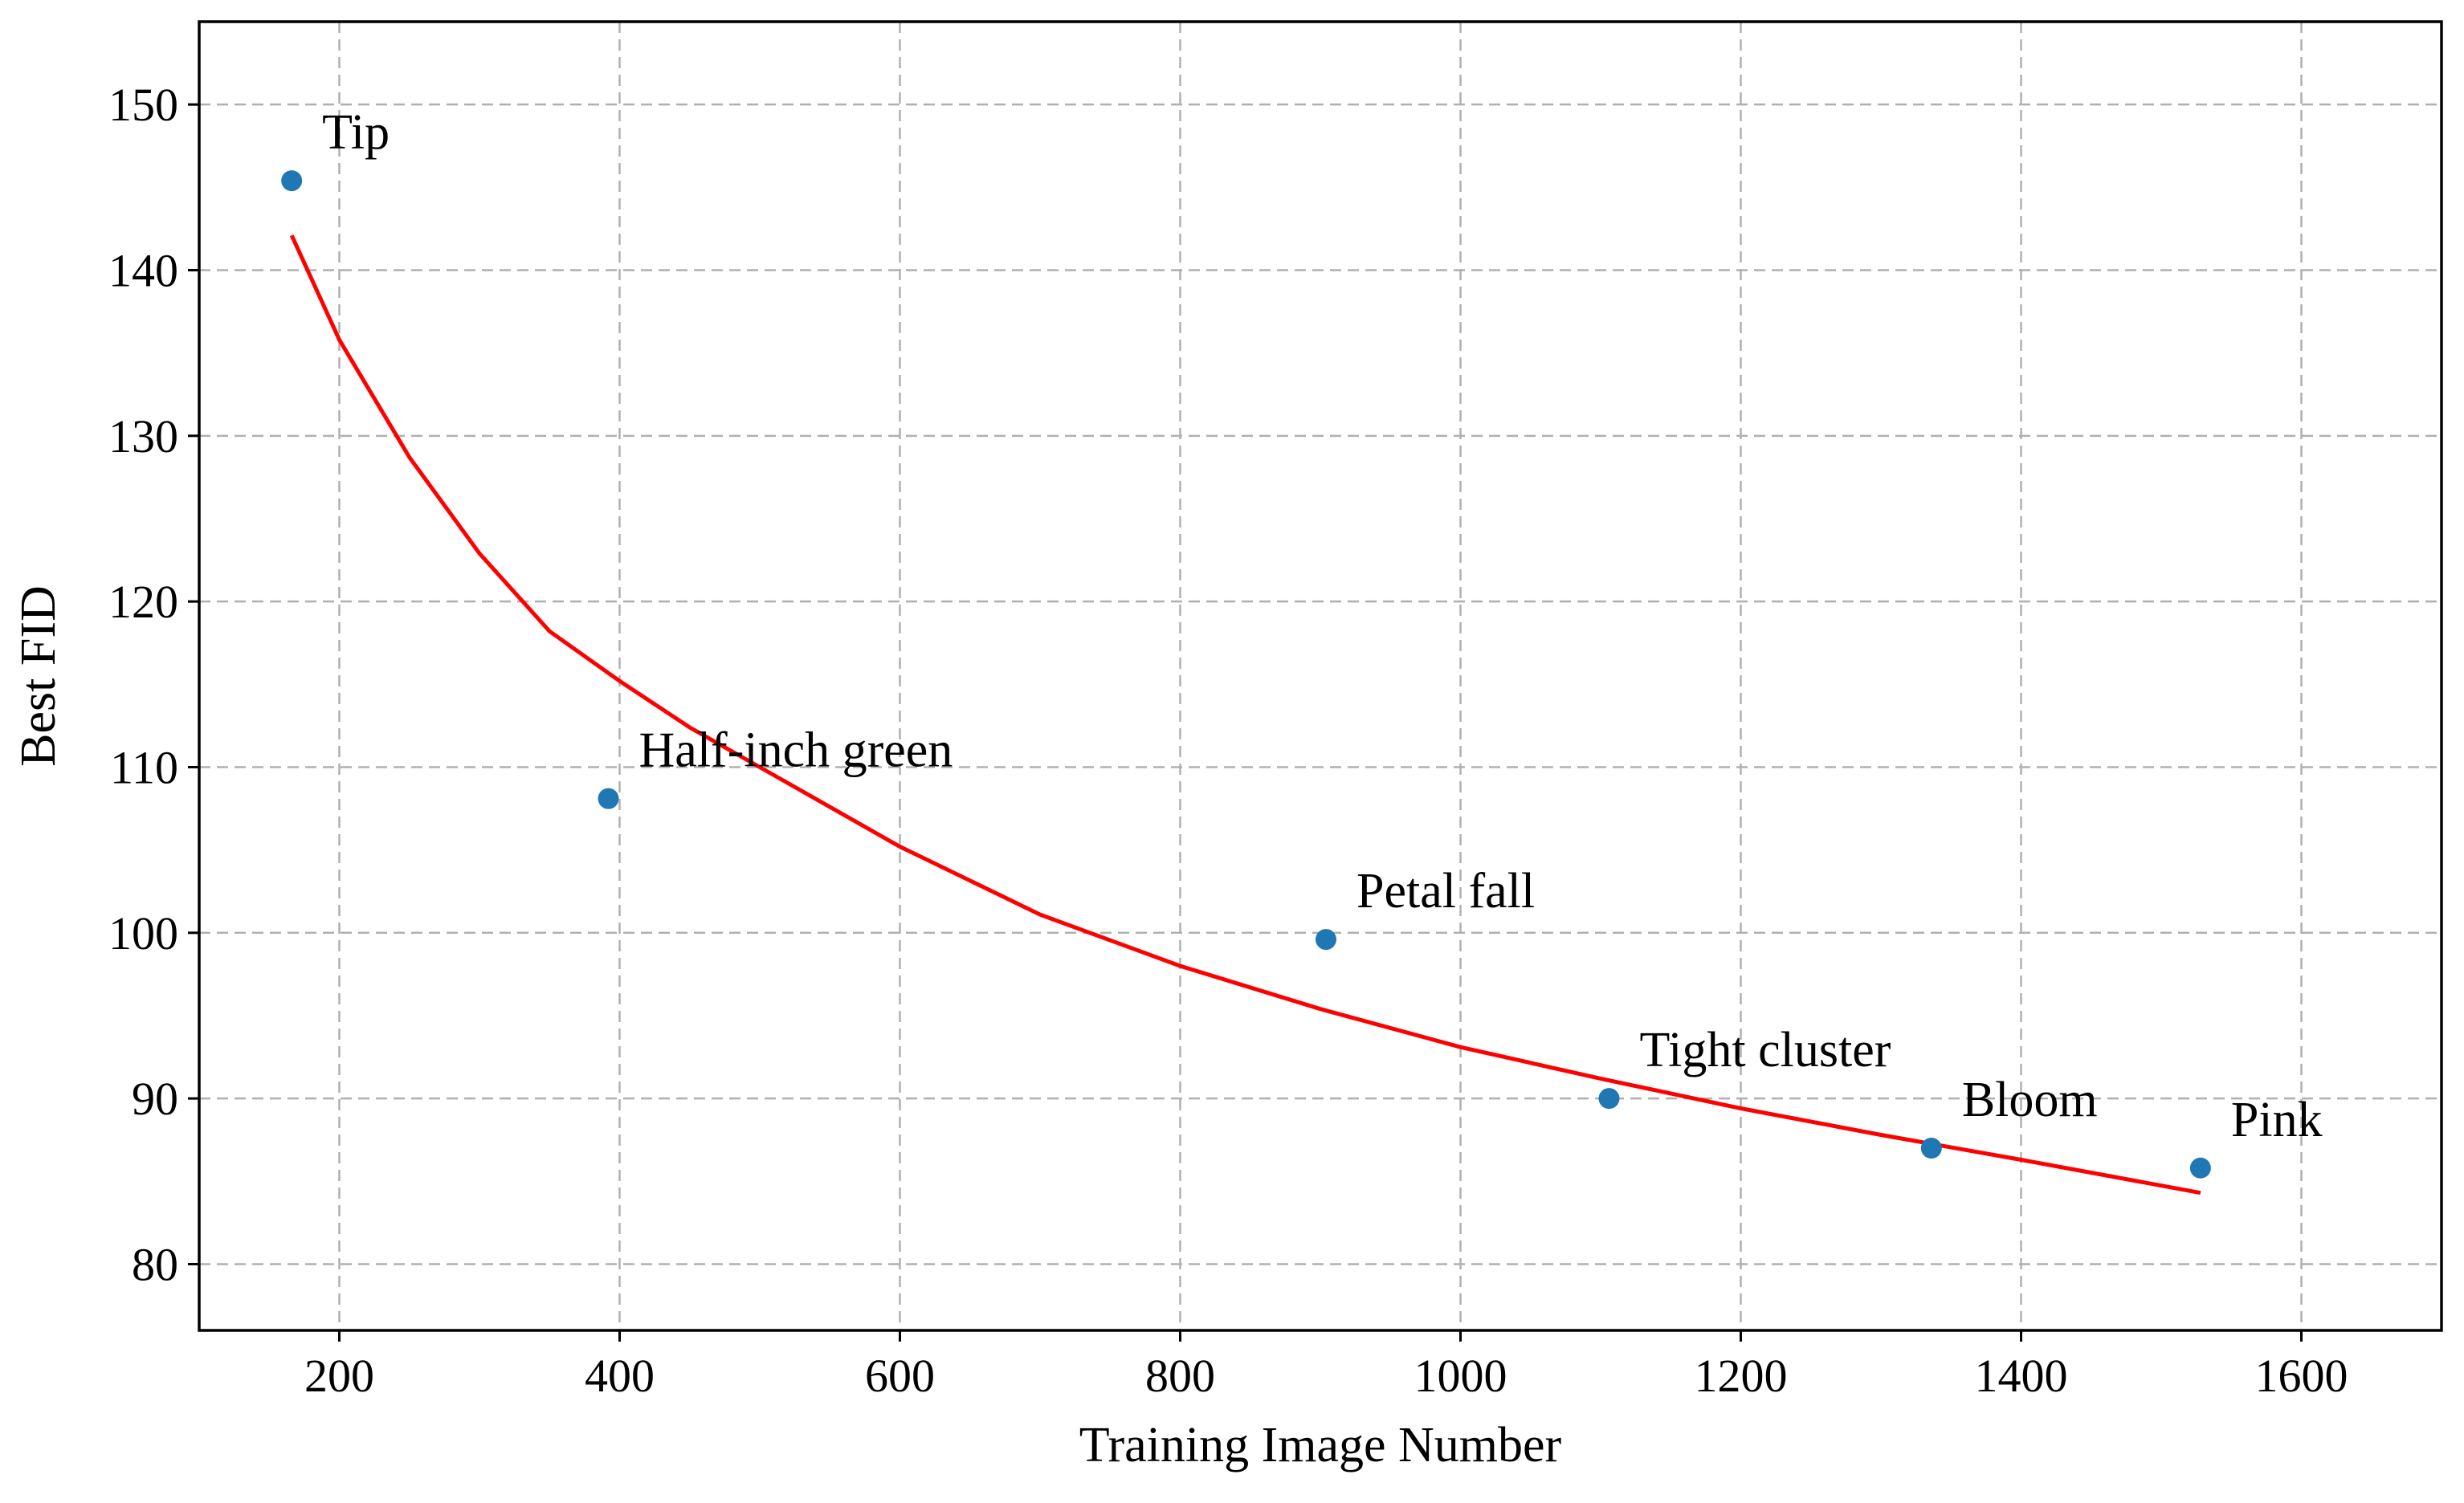 The width and height of the screenshot is (2464, 1503). What do you see at coordinates (144, 767) in the screenshot?
I see `y-tick-label: 110` at bounding box center [144, 767].